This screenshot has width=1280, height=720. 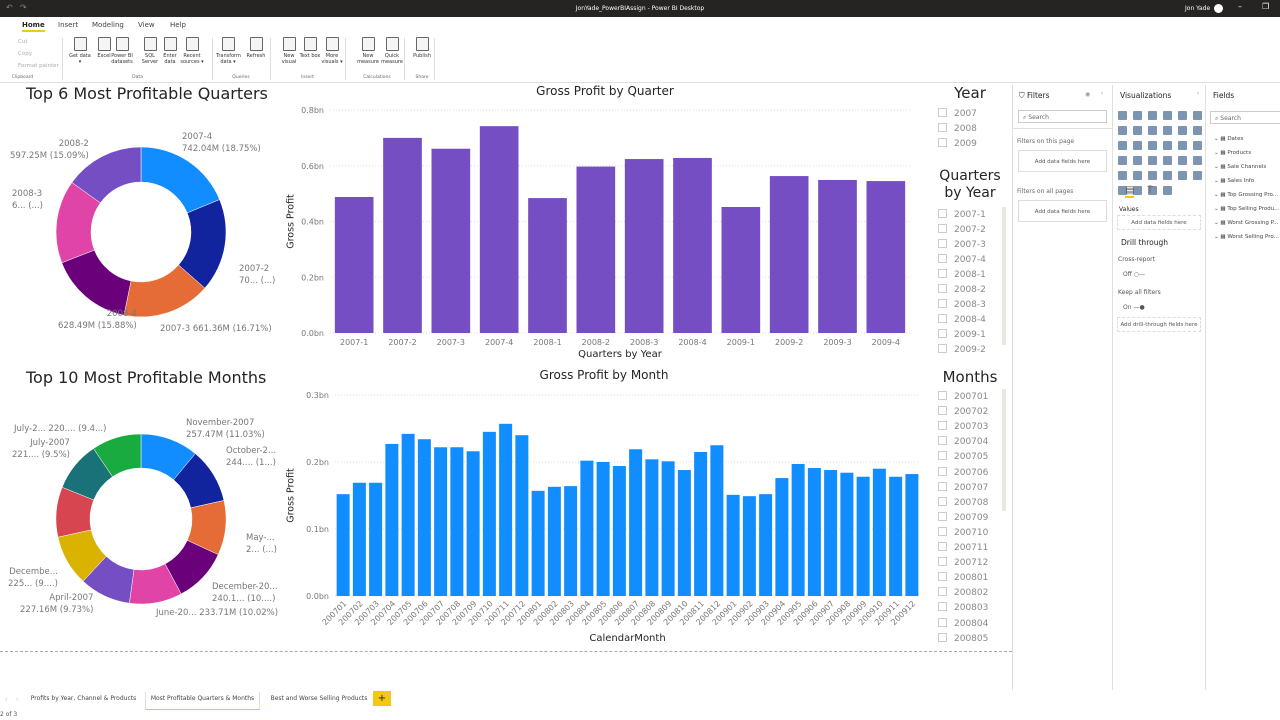 What do you see at coordinates (962, 351) in the screenshot?
I see `slicer-item-2009-2: 2009-2` at bounding box center [962, 351].